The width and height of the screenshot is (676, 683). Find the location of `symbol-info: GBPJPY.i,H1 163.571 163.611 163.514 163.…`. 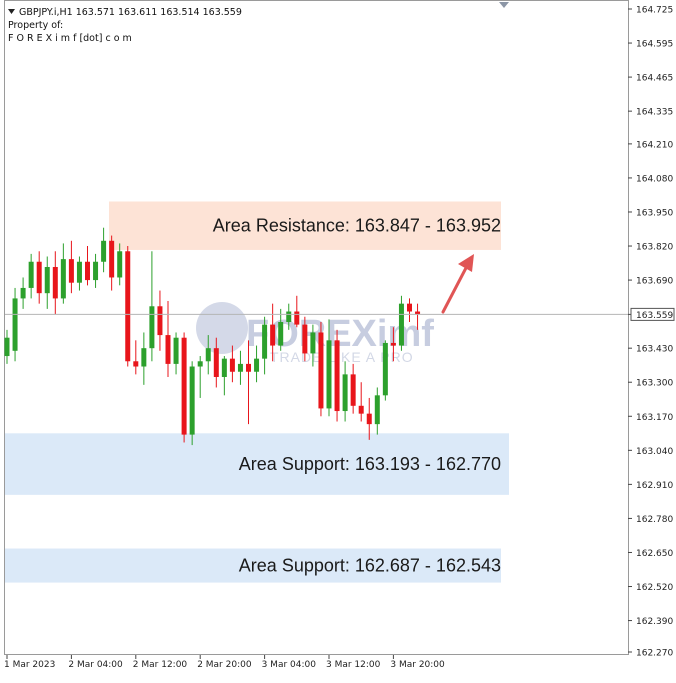

symbol-info: GBPJPY.i,H1 163.571 163.611 163.514 163.… is located at coordinates (130, 12).